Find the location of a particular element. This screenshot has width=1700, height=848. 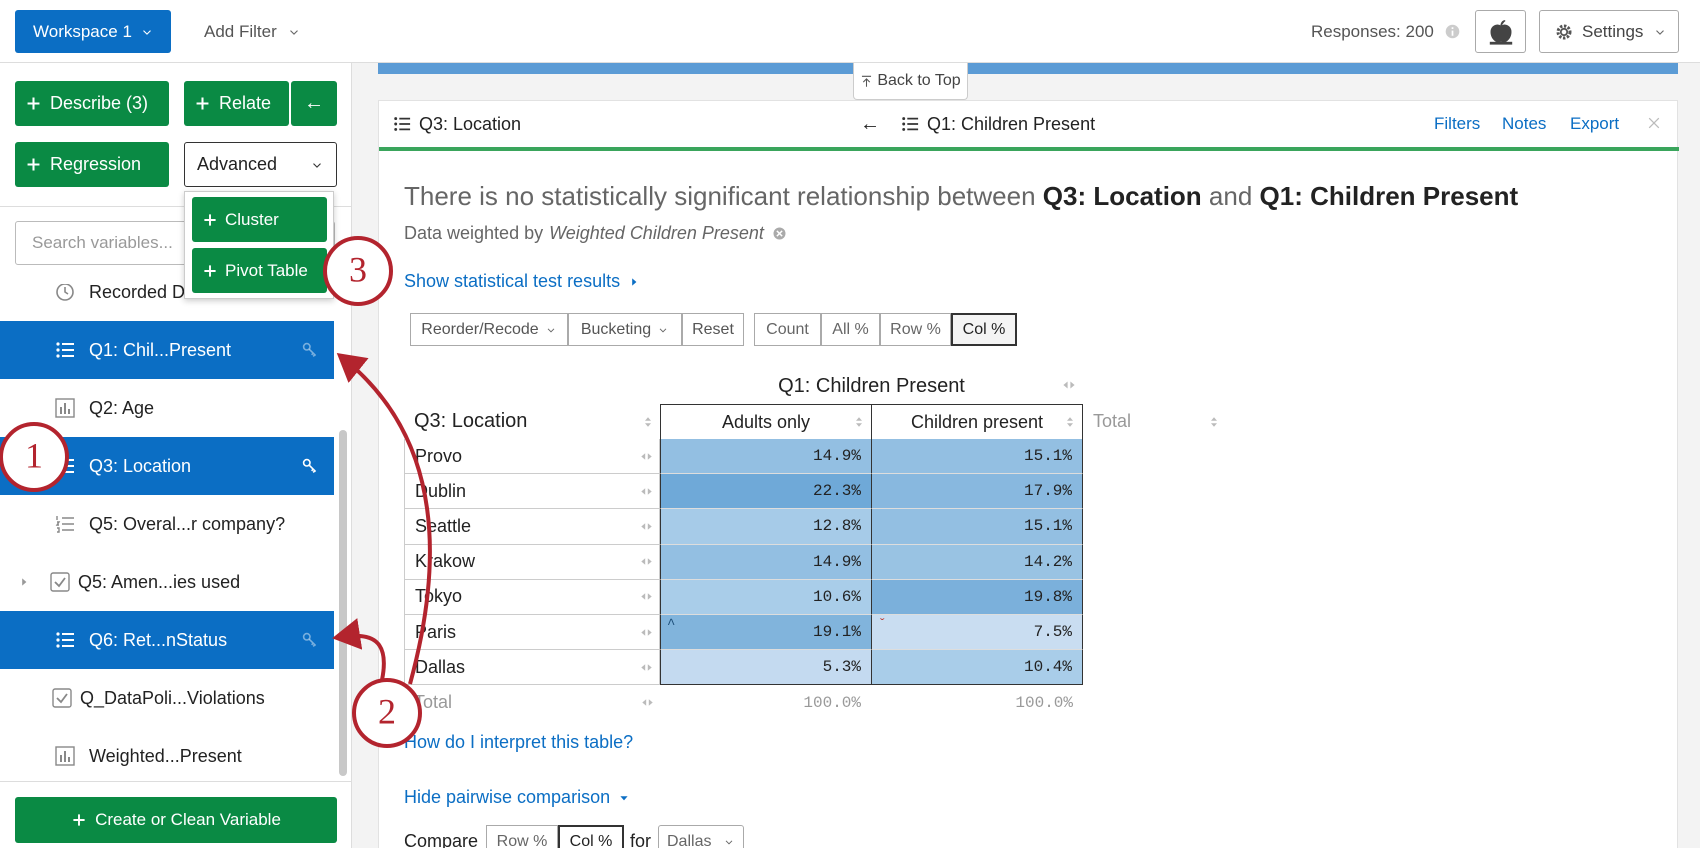

row-label-text: Total is located at coordinates (433, 702).